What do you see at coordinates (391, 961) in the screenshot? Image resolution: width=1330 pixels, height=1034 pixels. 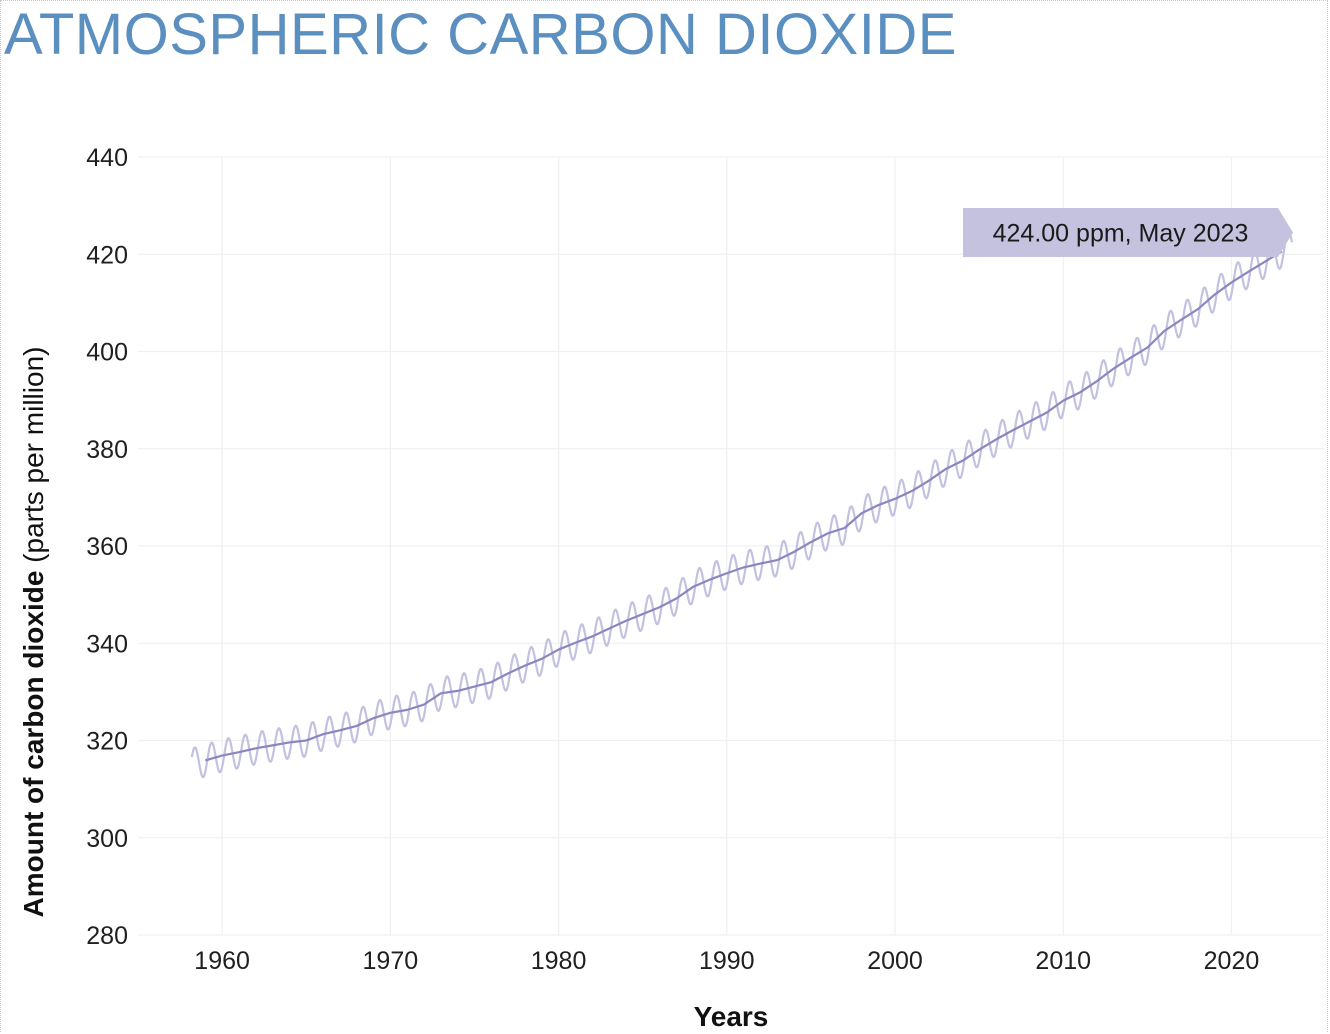 I see `x-tick-label-1970: 1970` at bounding box center [391, 961].